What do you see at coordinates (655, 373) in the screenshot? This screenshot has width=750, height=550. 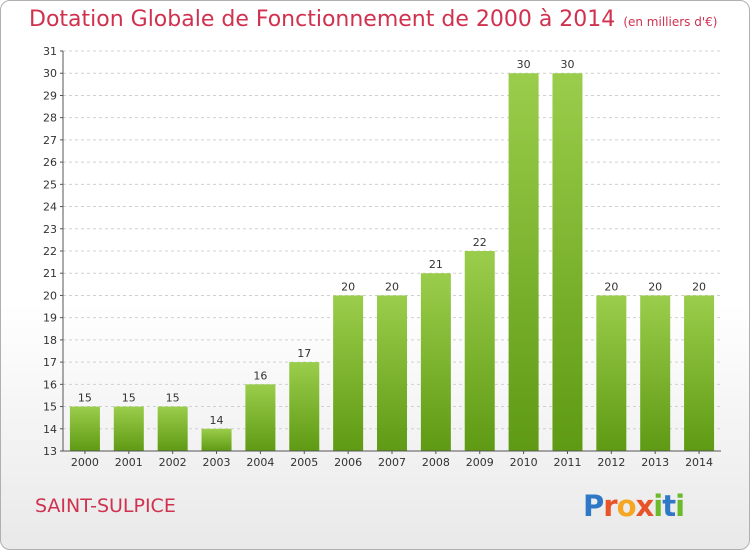 I see `bar-2013` at bounding box center [655, 373].